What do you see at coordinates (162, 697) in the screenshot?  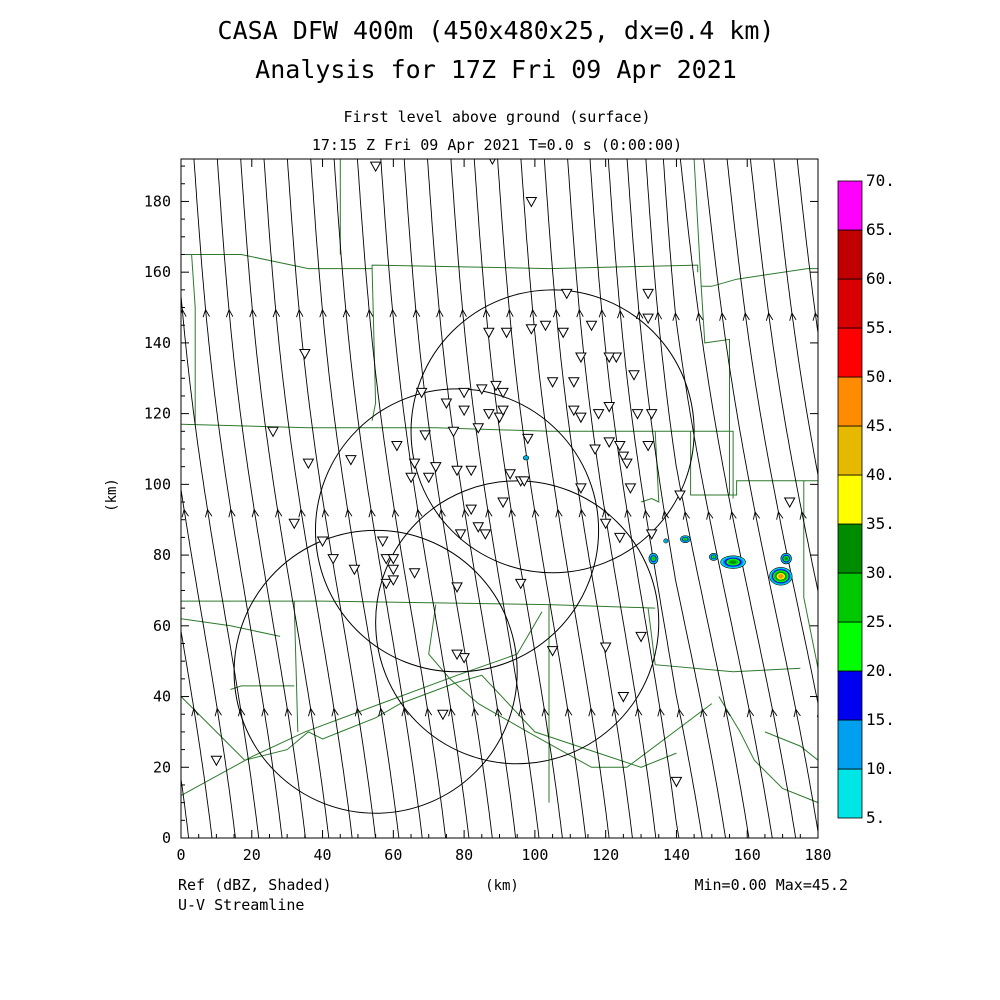 I see `y-tick-label: 40` at bounding box center [162, 697].